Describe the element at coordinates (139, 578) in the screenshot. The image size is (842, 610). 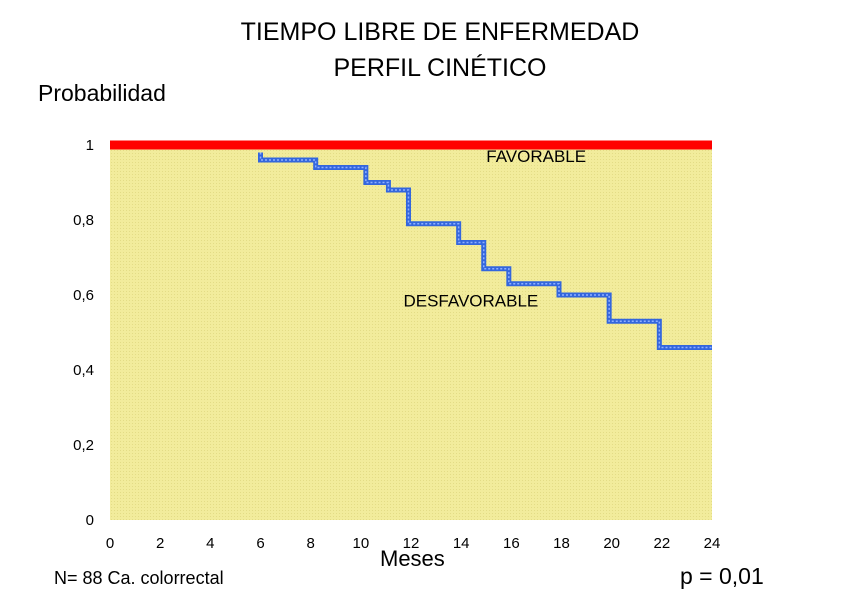
I see `sample-size-note: N= 88 Ca. colorrectal` at that location.